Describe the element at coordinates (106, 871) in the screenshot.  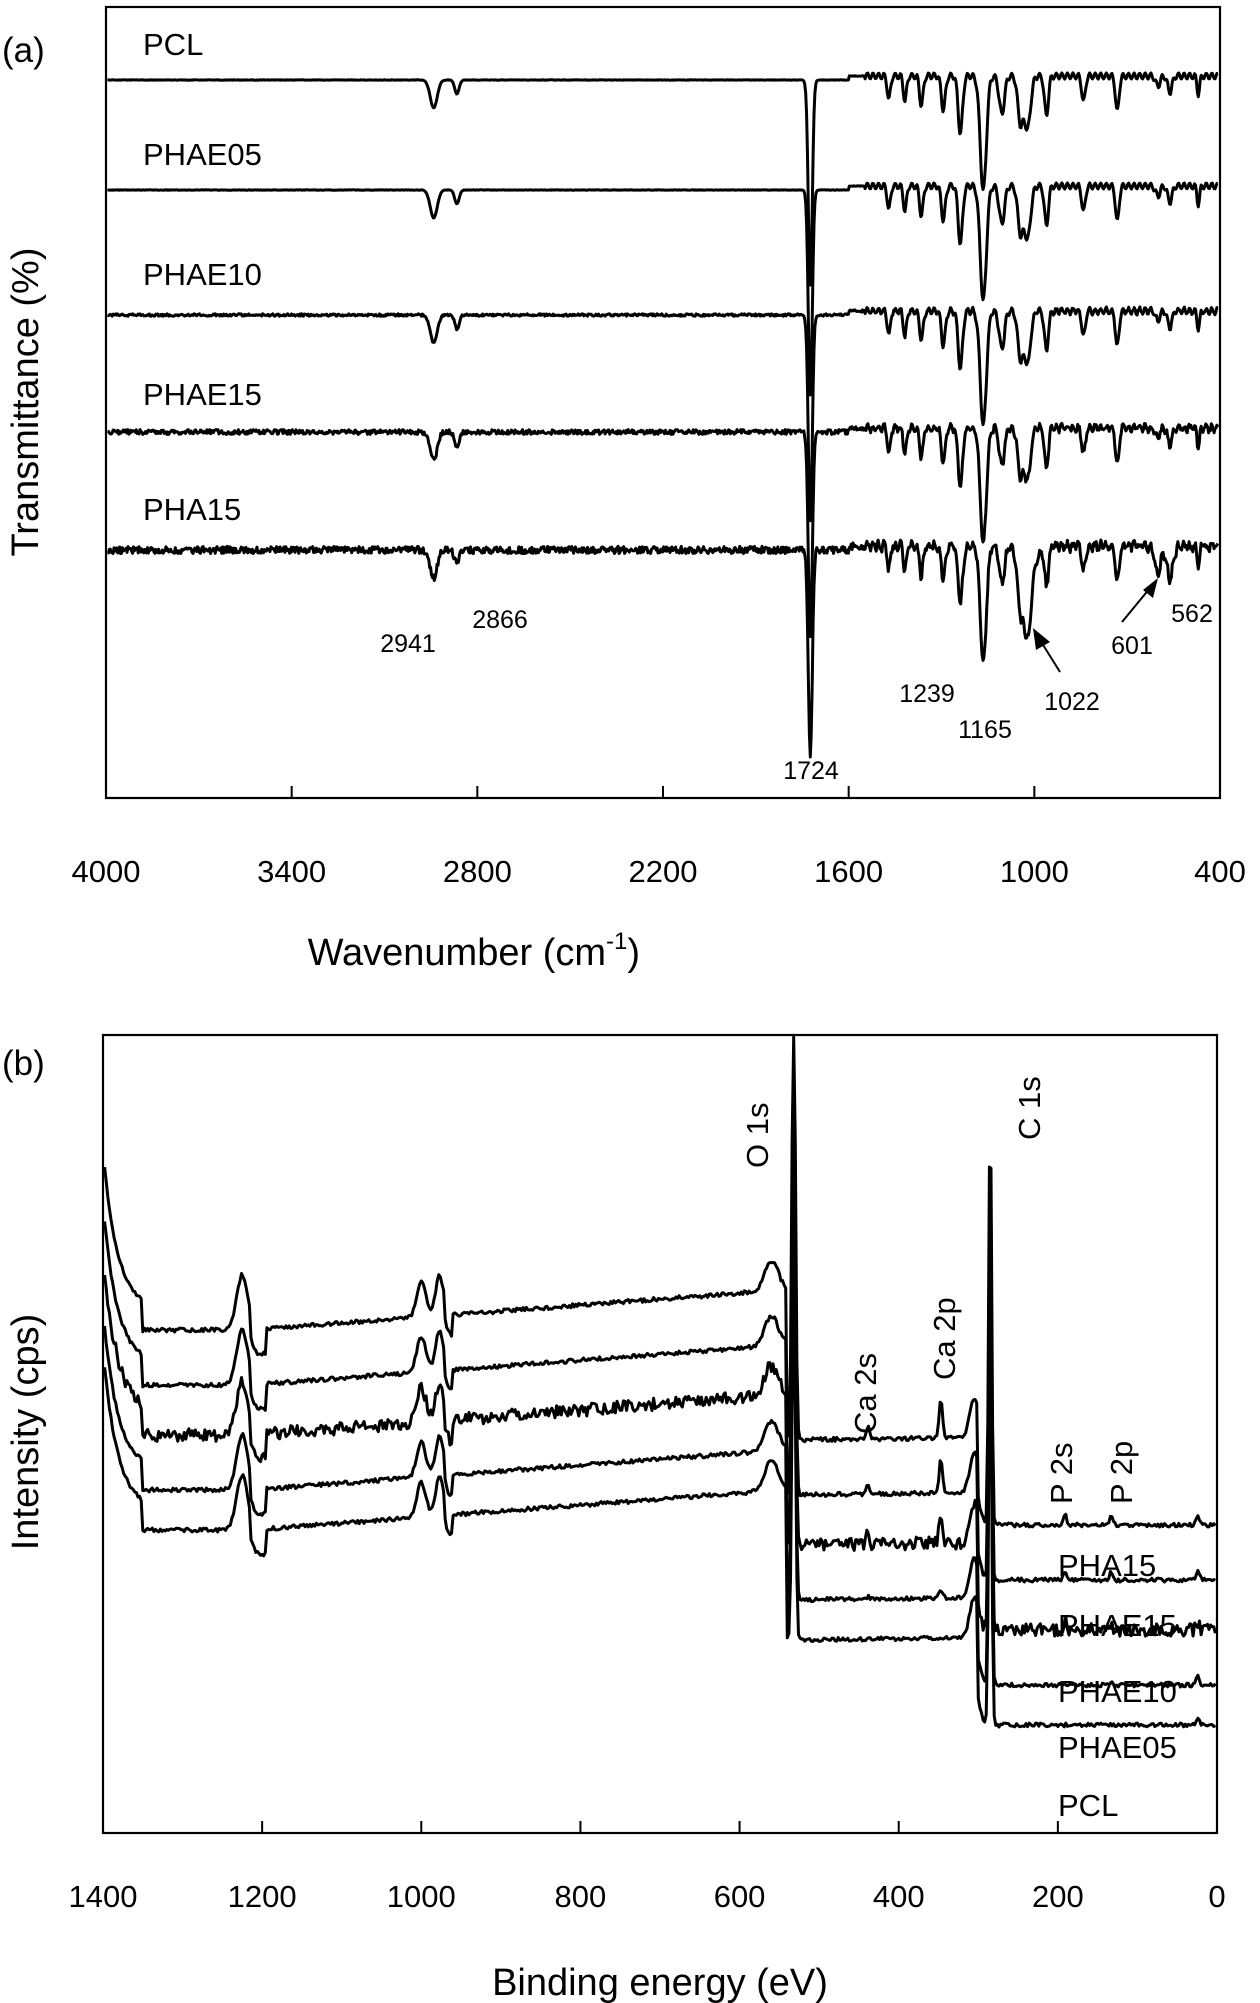
I see `x-tick-label-4000: 4000` at that location.